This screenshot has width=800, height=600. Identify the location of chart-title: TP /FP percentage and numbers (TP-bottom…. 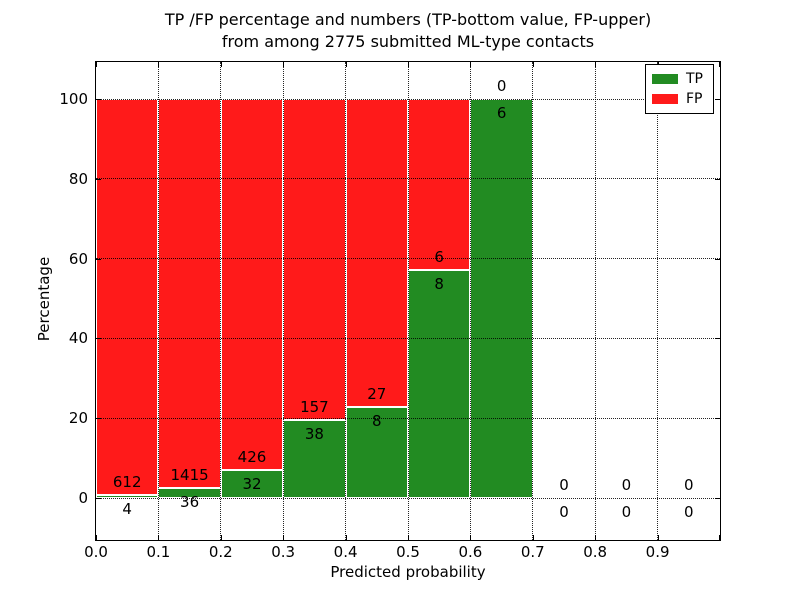
(408, 31).